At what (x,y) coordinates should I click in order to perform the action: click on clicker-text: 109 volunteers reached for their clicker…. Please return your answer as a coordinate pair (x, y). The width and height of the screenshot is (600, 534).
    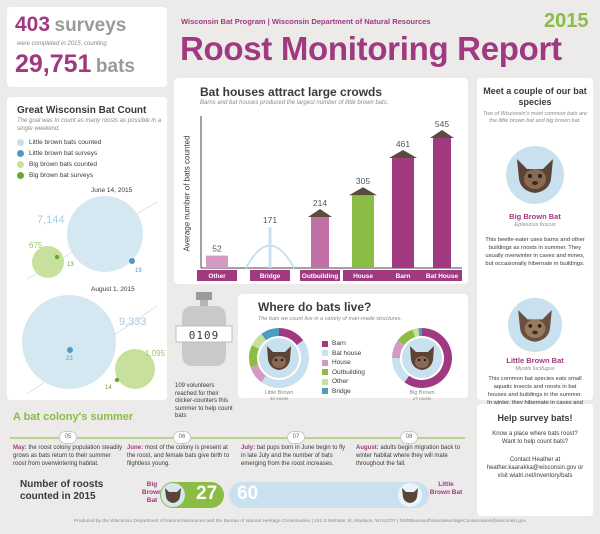
    Looking at the image, I should click on (204, 401).